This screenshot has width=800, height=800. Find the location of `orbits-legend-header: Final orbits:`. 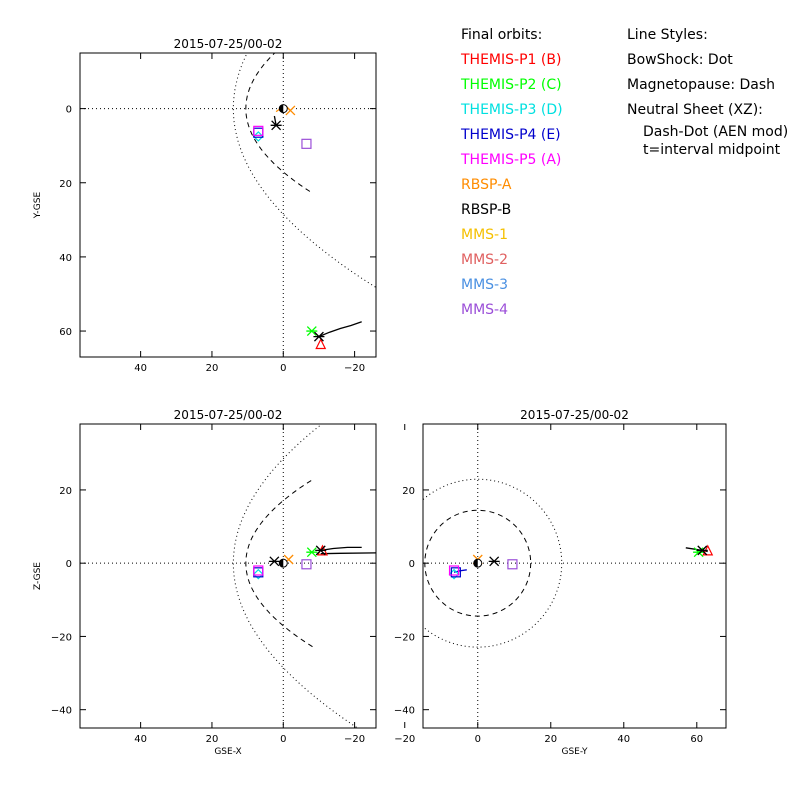

orbits-legend-header: Final orbits: is located at coordinates (502, 35).